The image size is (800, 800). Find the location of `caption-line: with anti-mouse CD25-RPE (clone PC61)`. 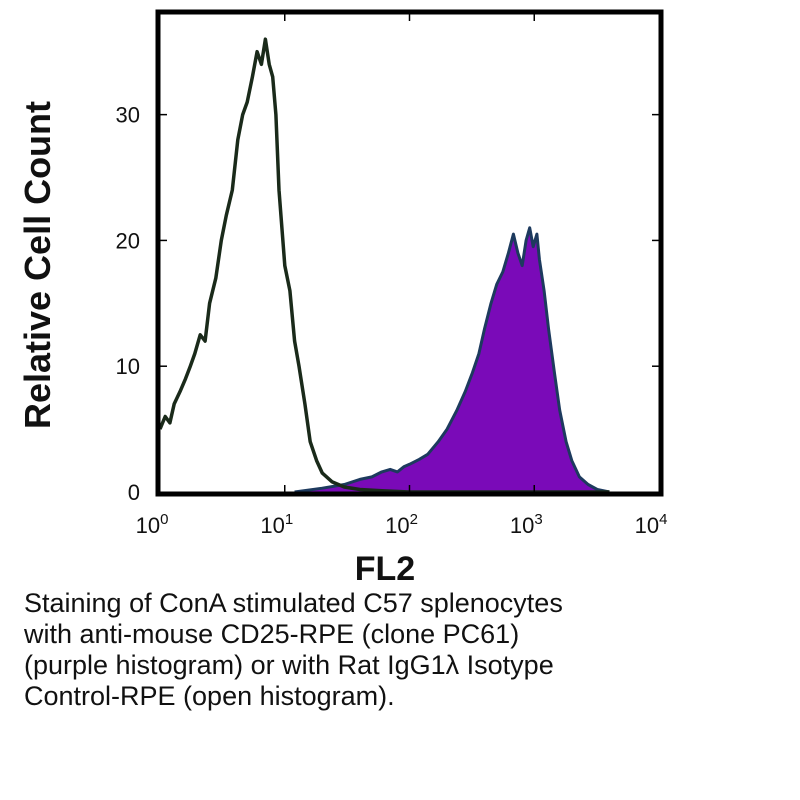

caption-line: with anti-mouse CD25-RPE (clone PC61) is located at coordinates (272, 634).